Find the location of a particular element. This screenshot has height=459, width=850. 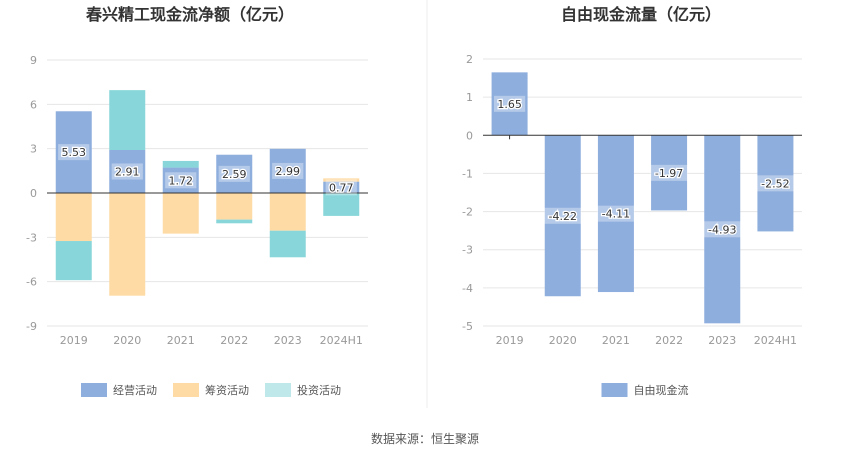

data-label: -4.11 is located at coordinates (616, 214).